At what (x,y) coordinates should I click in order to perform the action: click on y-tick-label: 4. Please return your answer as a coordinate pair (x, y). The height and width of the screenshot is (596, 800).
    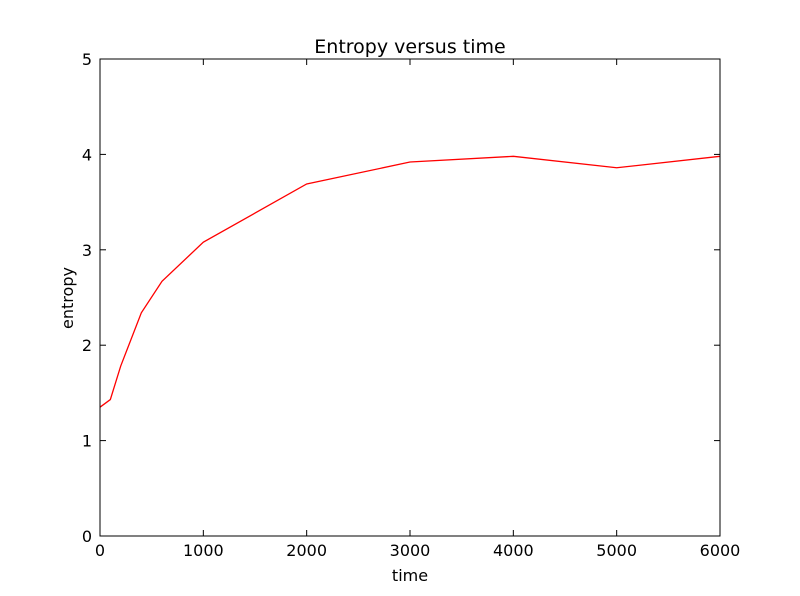
    Looking at the image, I should click on (87, 154).